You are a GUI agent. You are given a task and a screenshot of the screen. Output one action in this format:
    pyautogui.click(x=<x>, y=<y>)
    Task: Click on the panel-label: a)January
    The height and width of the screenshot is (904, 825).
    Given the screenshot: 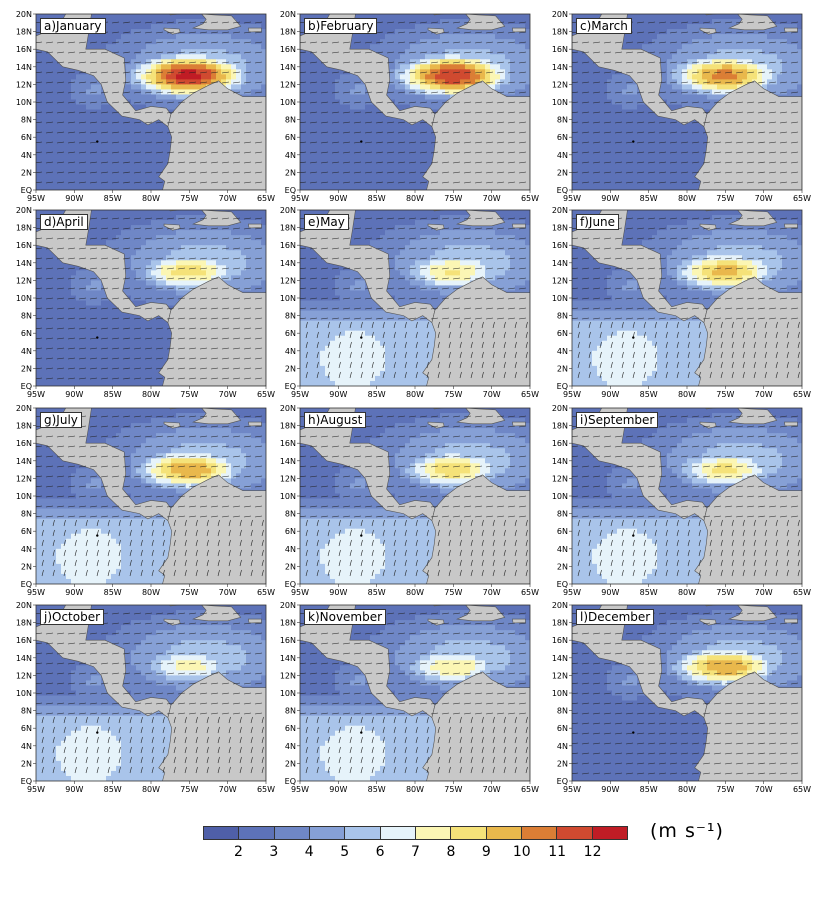 What is the action you would take?
    pyautogui.click(x=73, y=26)
    